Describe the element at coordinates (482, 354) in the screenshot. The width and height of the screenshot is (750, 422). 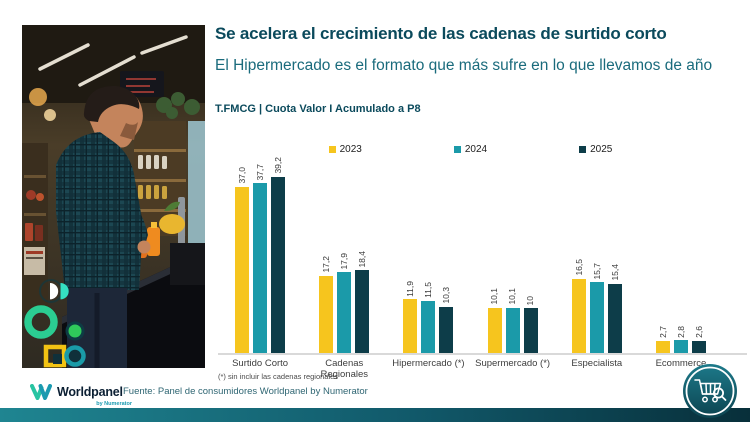
I see `x-axis-line` at that location.